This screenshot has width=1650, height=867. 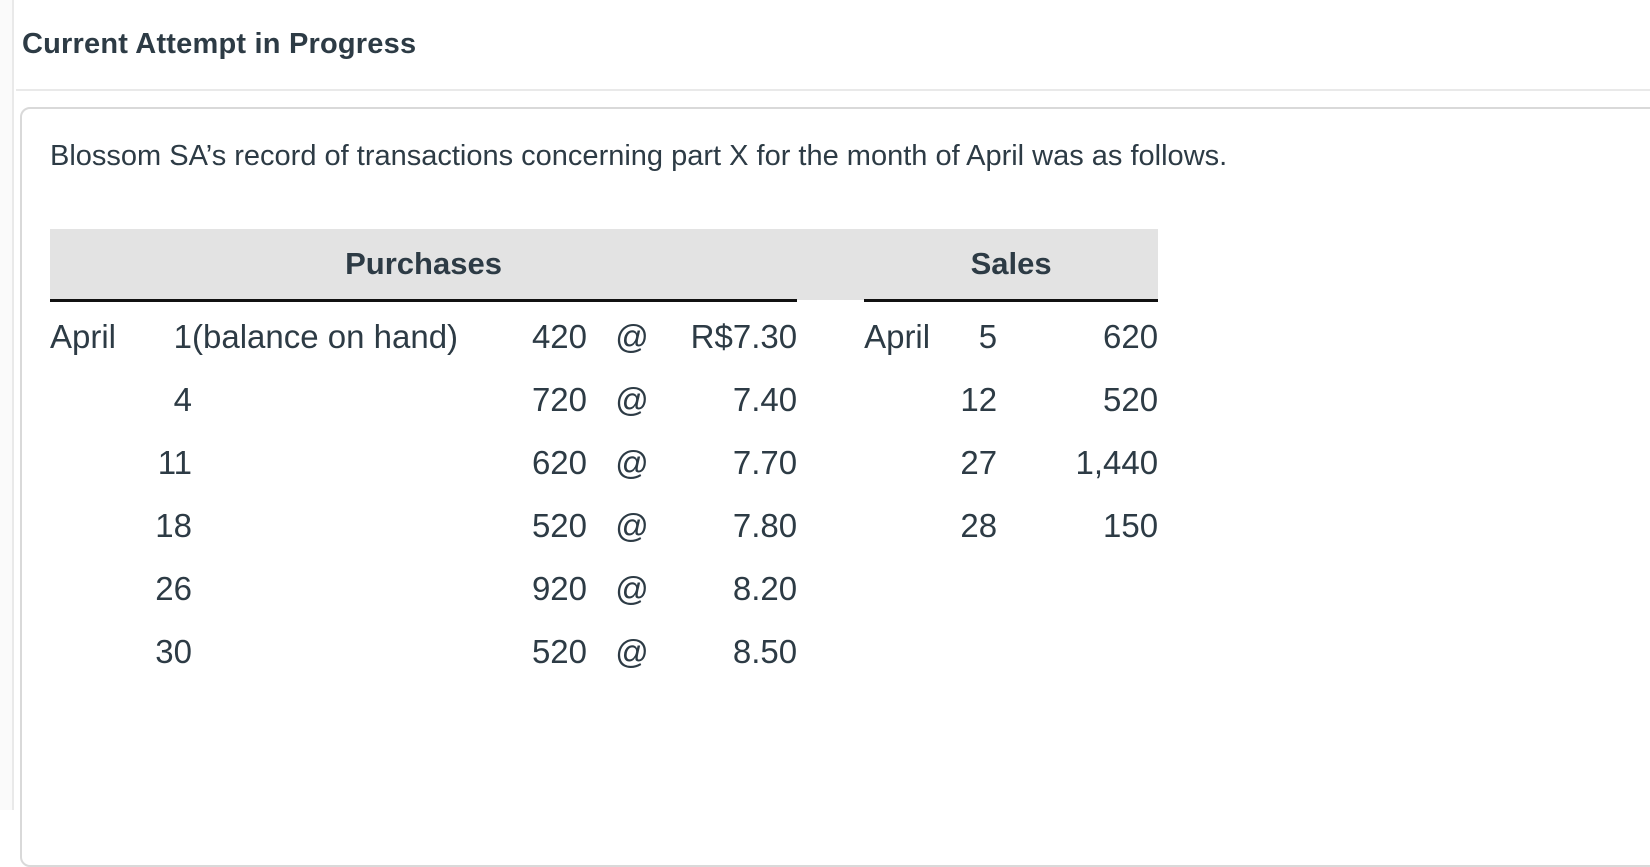 What do you see at coordinates (604, 457) in the screenshot?
I see `table-row: 11 620 @7.70 27 1,440` at bounding box center [604, 457].